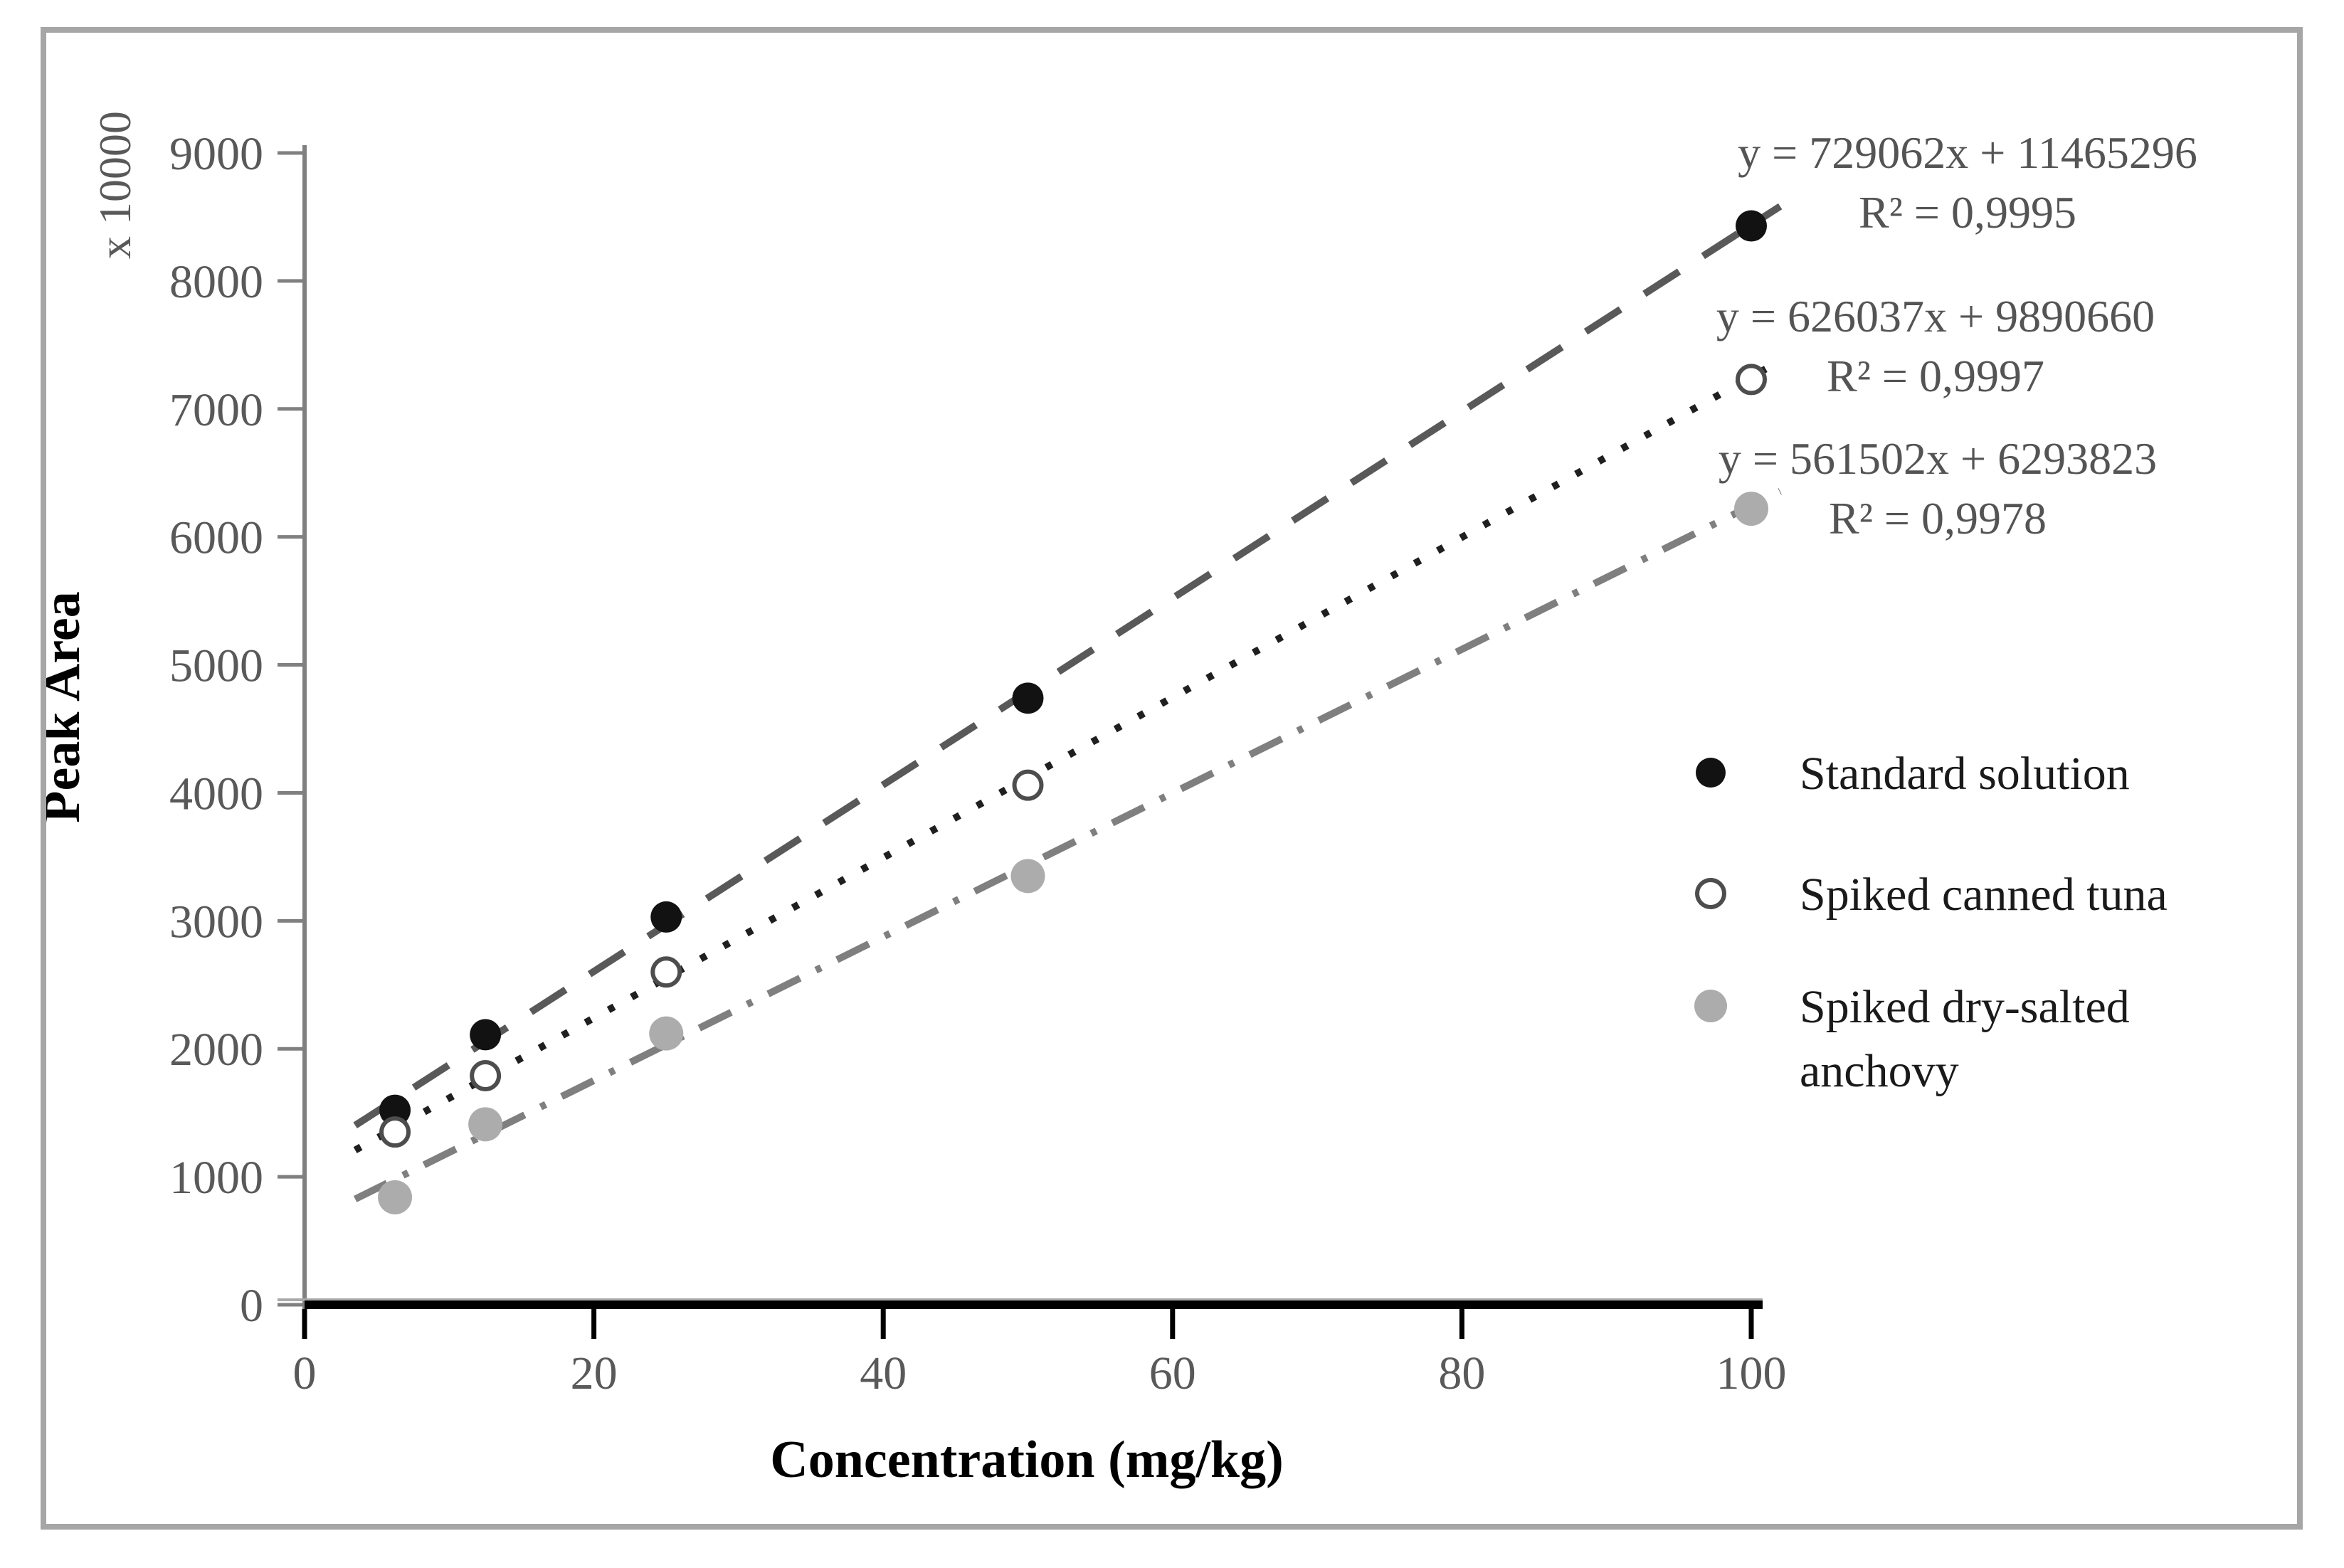  I want to click on y-tick-label-8000: 8000, so click(216, 282).